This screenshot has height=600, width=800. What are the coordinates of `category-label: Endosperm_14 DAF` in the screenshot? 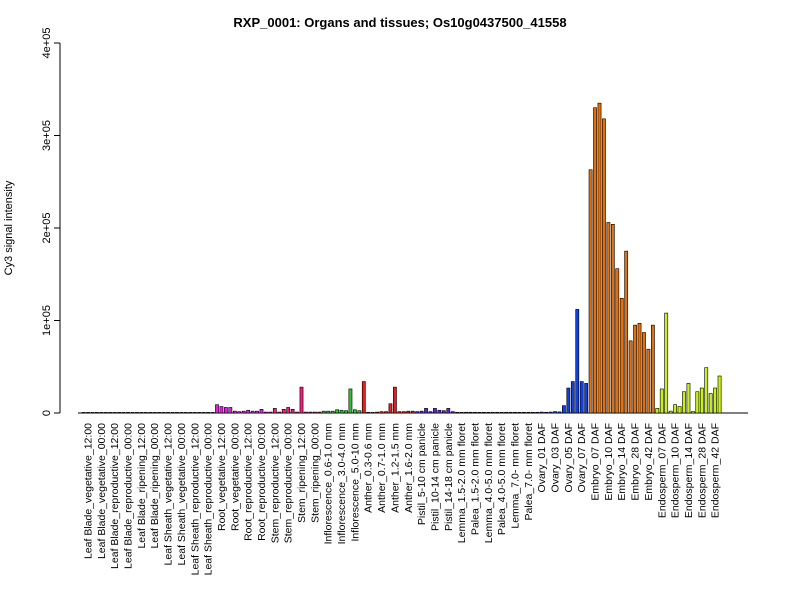 It's located at (689, 470).